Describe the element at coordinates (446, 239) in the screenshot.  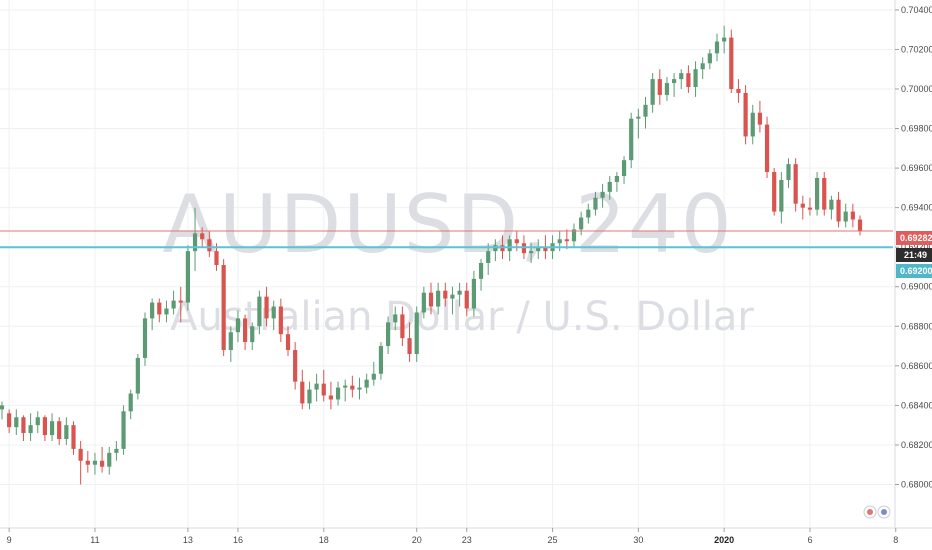
I see `price-lines` at that location.